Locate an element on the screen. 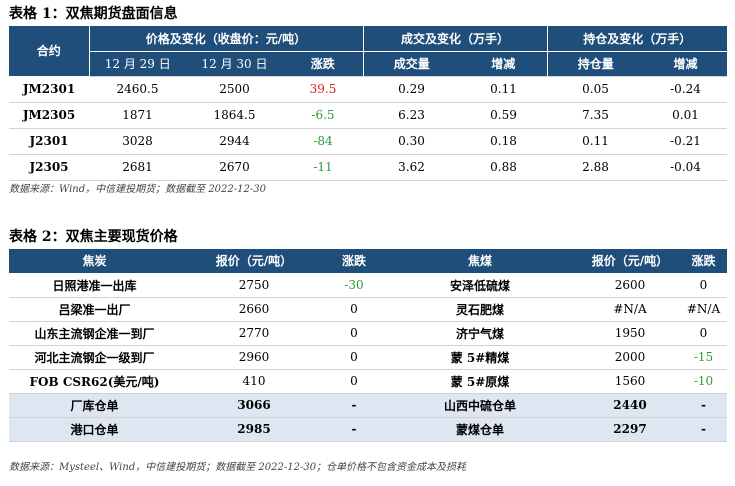  warehouse-receipt-row: 港口仓单 2985- 蒙煤仓单 2297- is located at coordinates (368, 429).